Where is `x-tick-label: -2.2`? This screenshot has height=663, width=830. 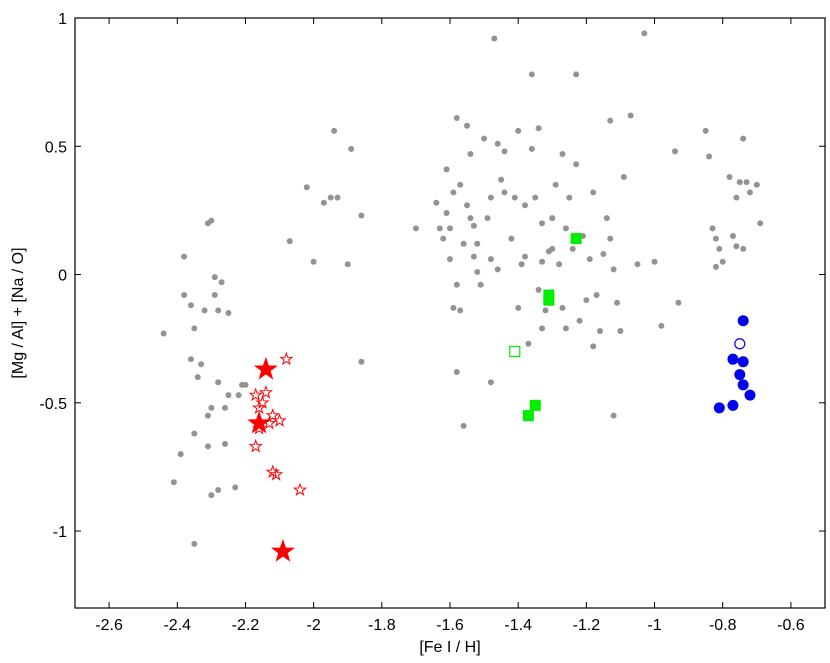
x-tick-label: -2.2 is located at coordinates (246, 625).